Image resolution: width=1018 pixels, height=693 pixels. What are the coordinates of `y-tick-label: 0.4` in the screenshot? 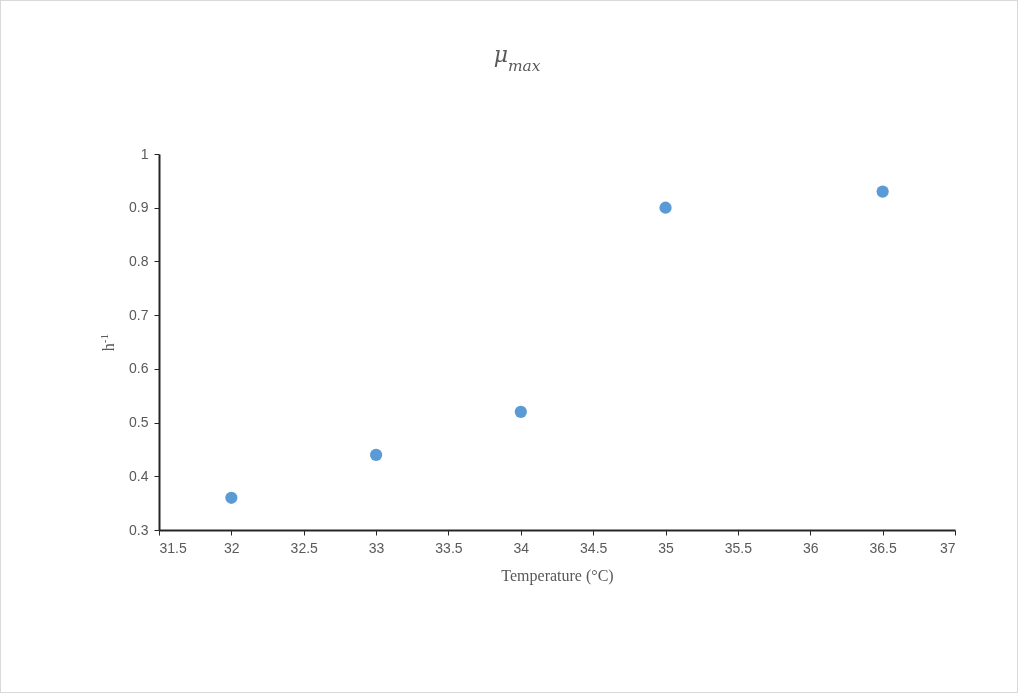 It's located at (139, 475).